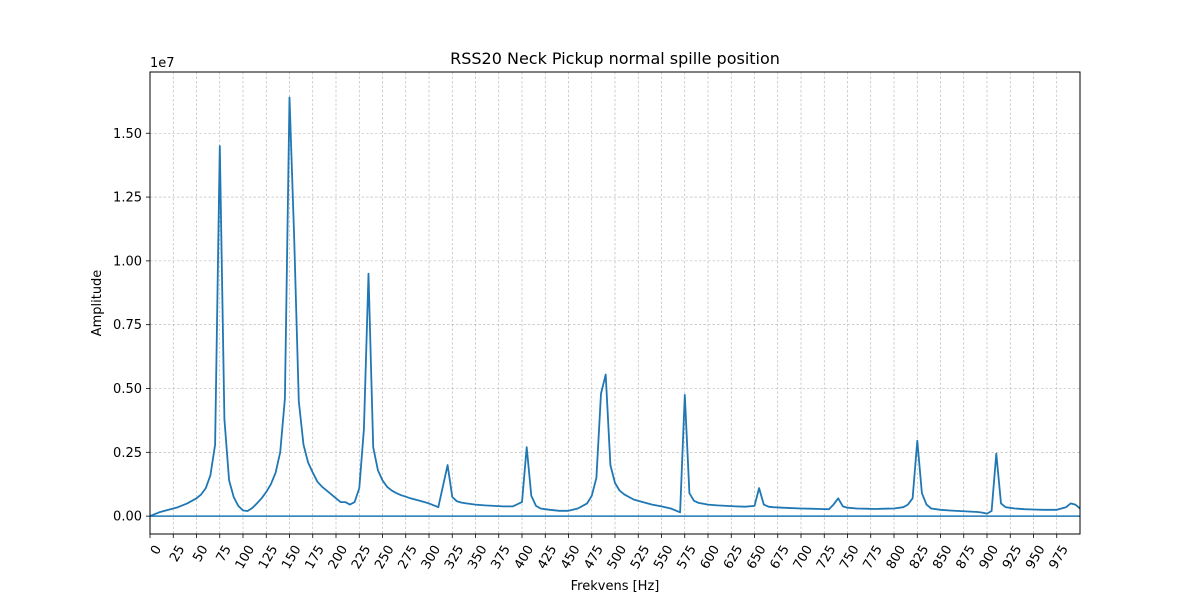  What do you see at coordinates (965, 557) in the screenshot?
I see `x-tick-label: 875` at bounding box center [965, 557].